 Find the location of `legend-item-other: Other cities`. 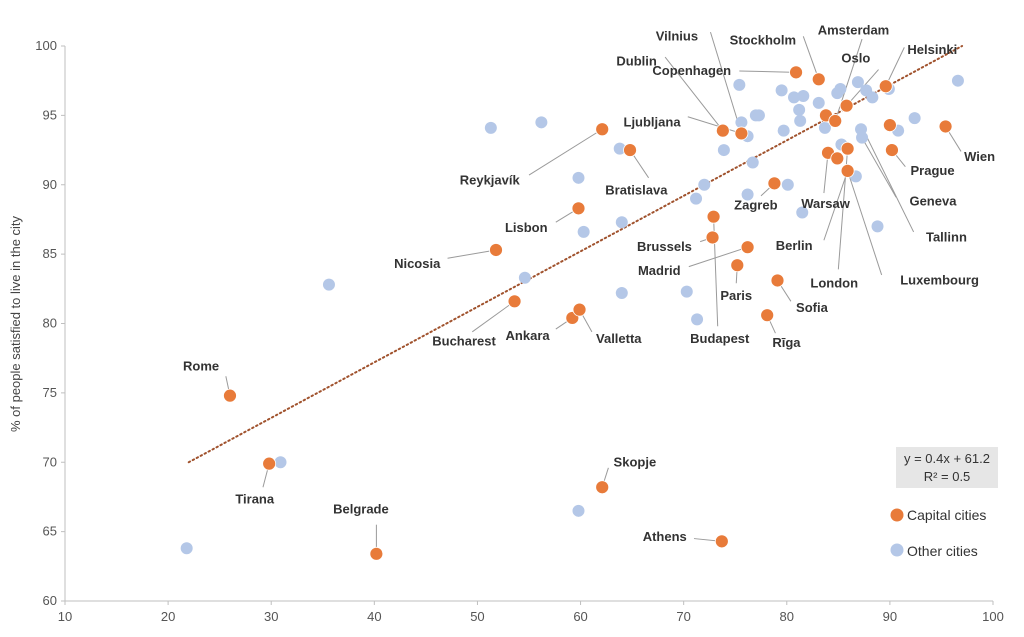

legend-item-other: Other cities is located at coordinates (934, 551).